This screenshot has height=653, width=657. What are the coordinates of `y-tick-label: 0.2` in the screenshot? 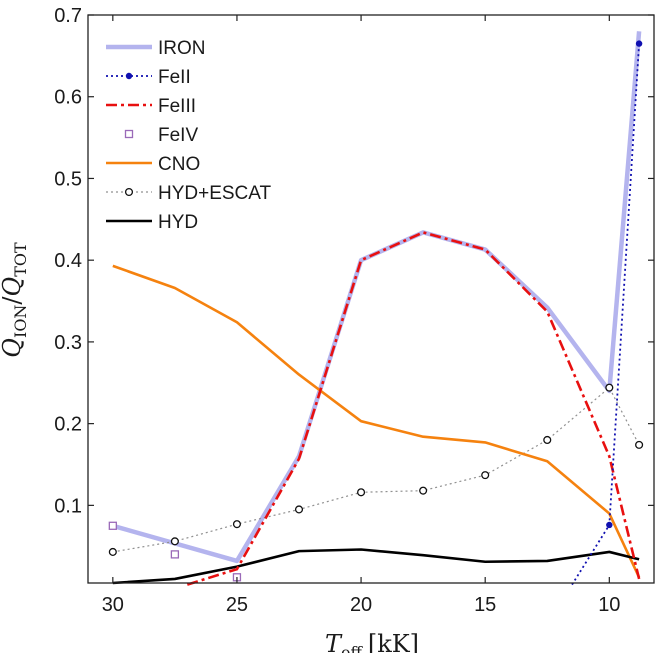 It's located at (68, 425).